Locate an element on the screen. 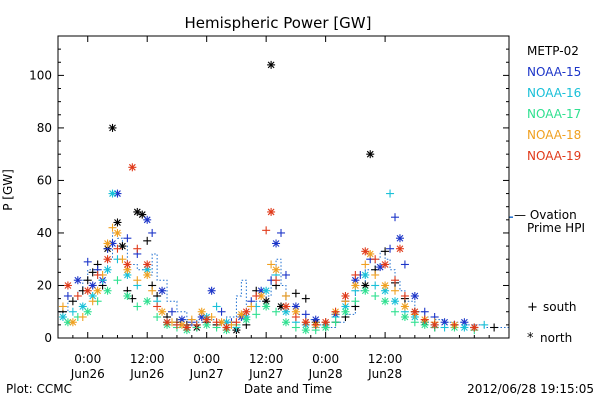 The height and width of the screenshot is (400, 600). legend-entry: NOAA-15 is located at coordinates (554, 72).